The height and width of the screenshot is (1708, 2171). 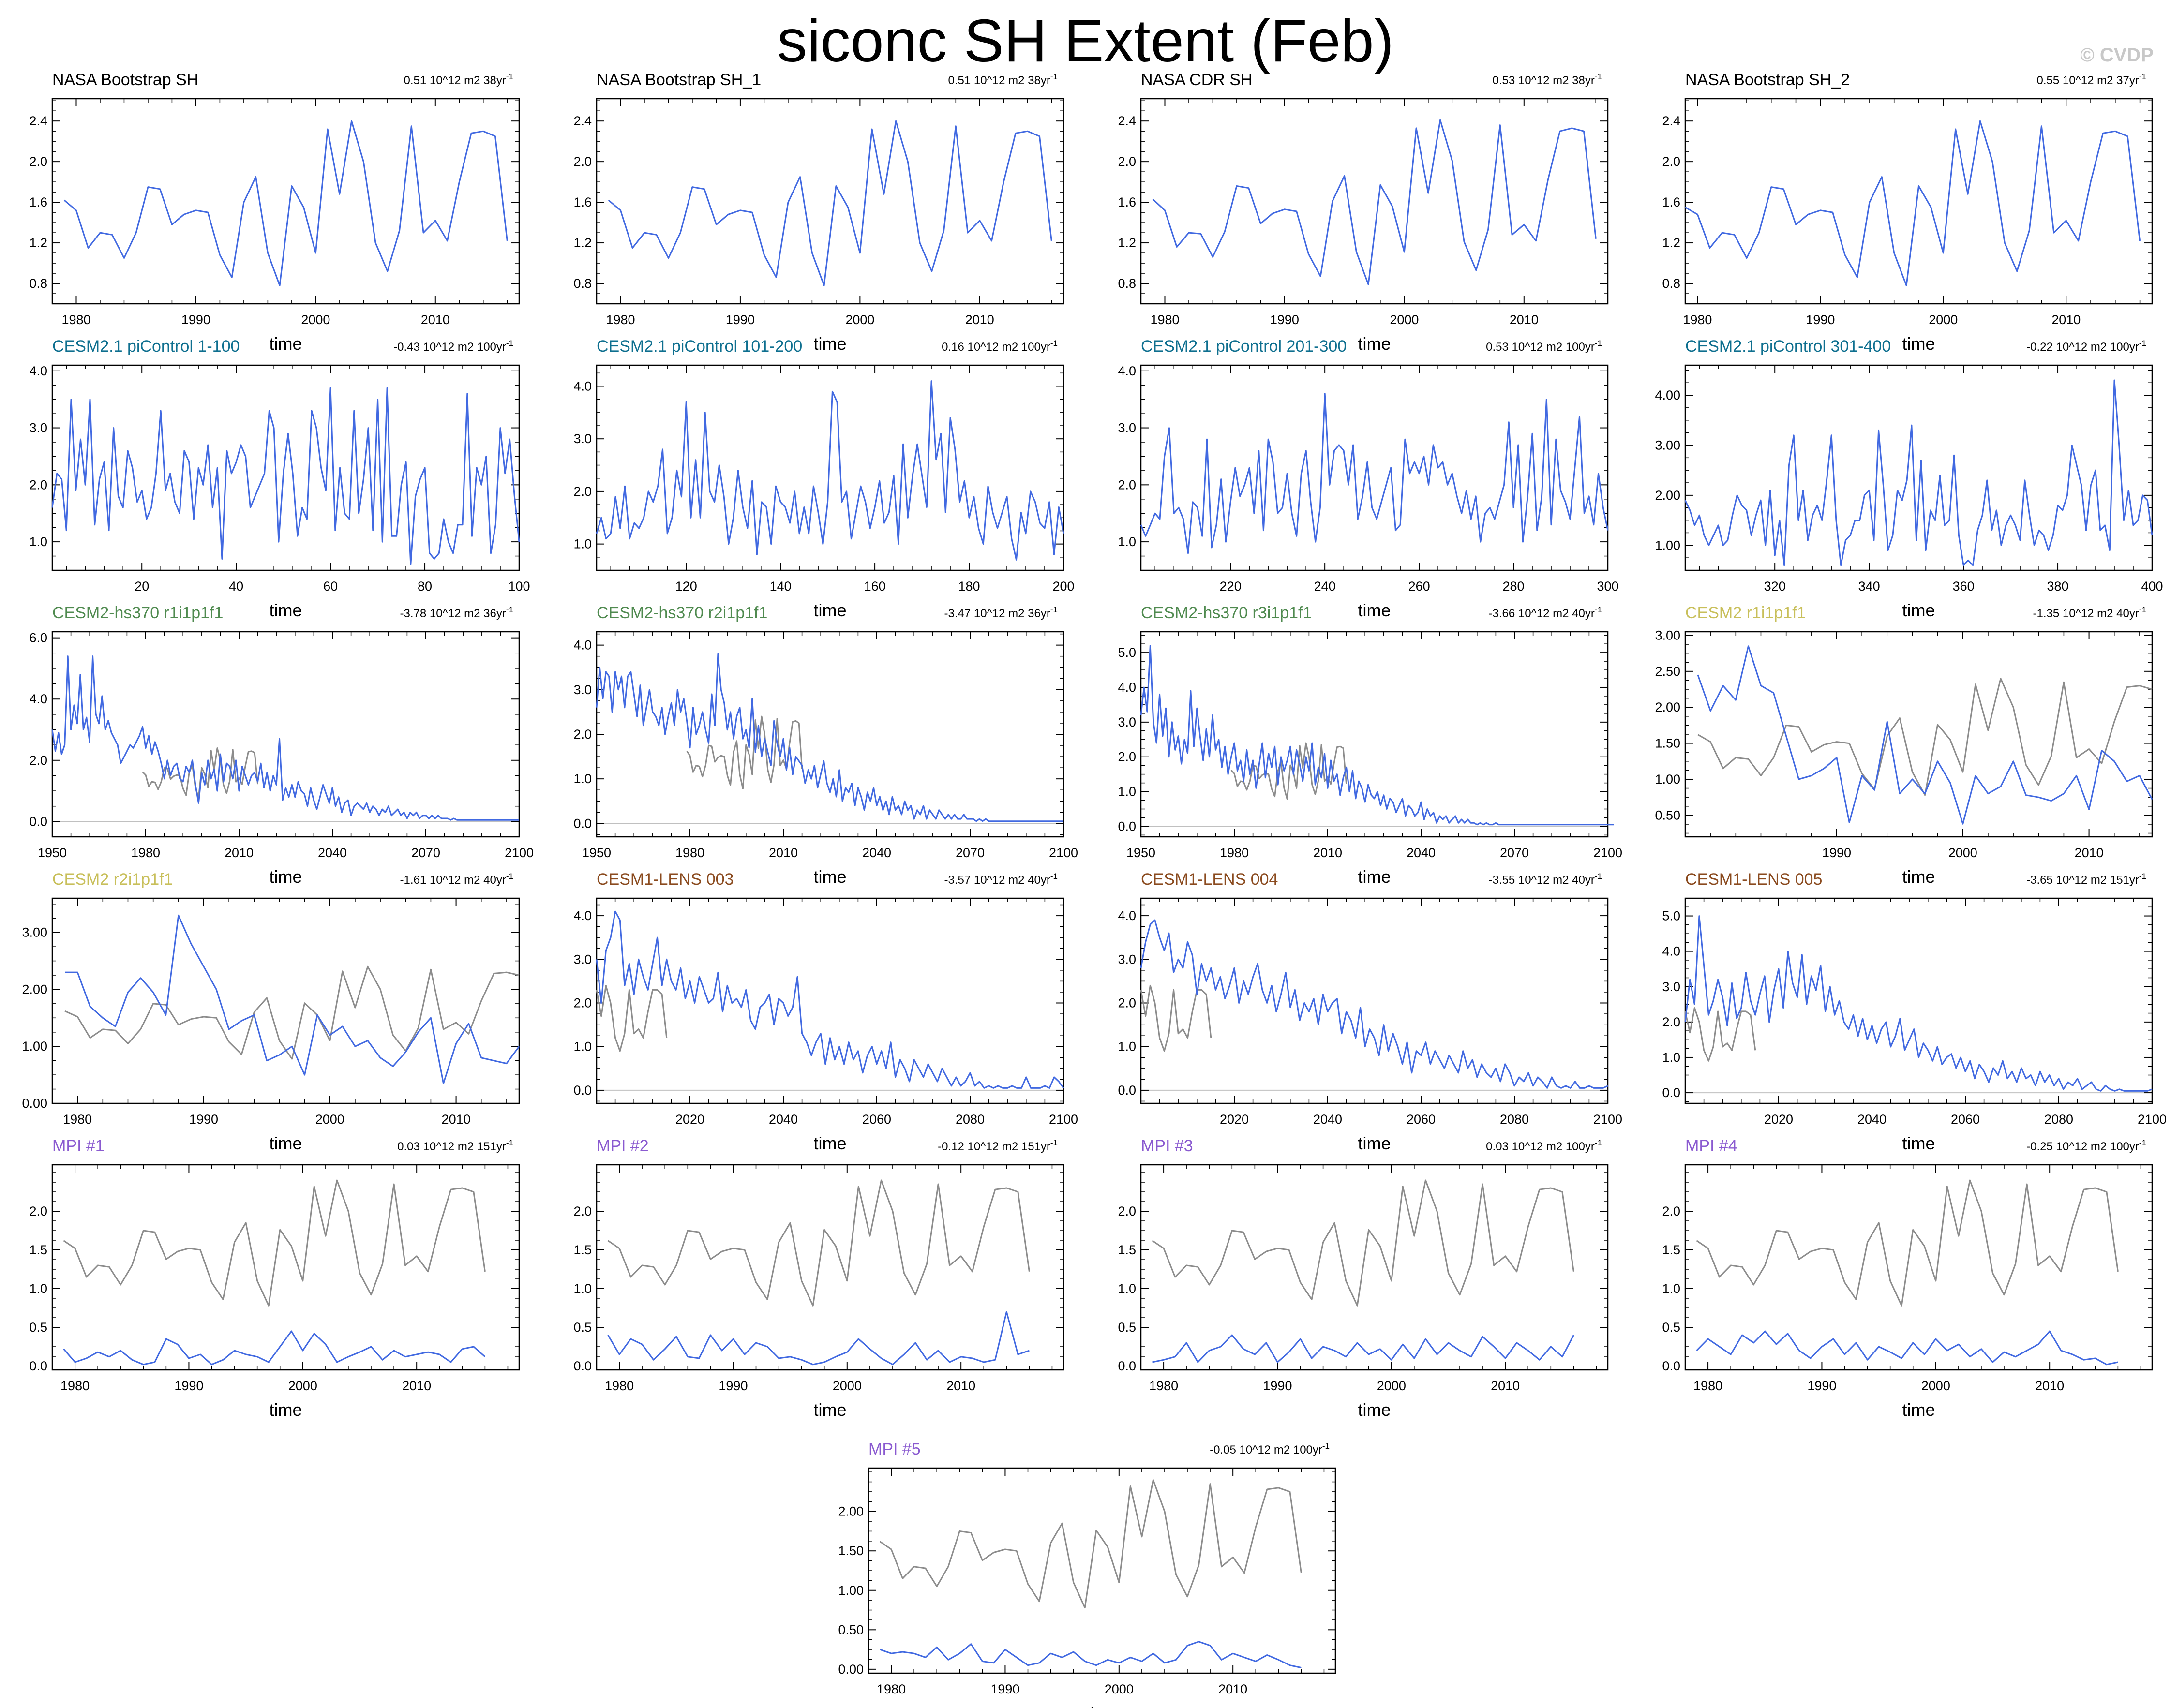 What do you see at coordinates (125, 80) in the screenshot?
I see `panel-title: NASA Bootstrap SH` at bounding box center [125, 80].